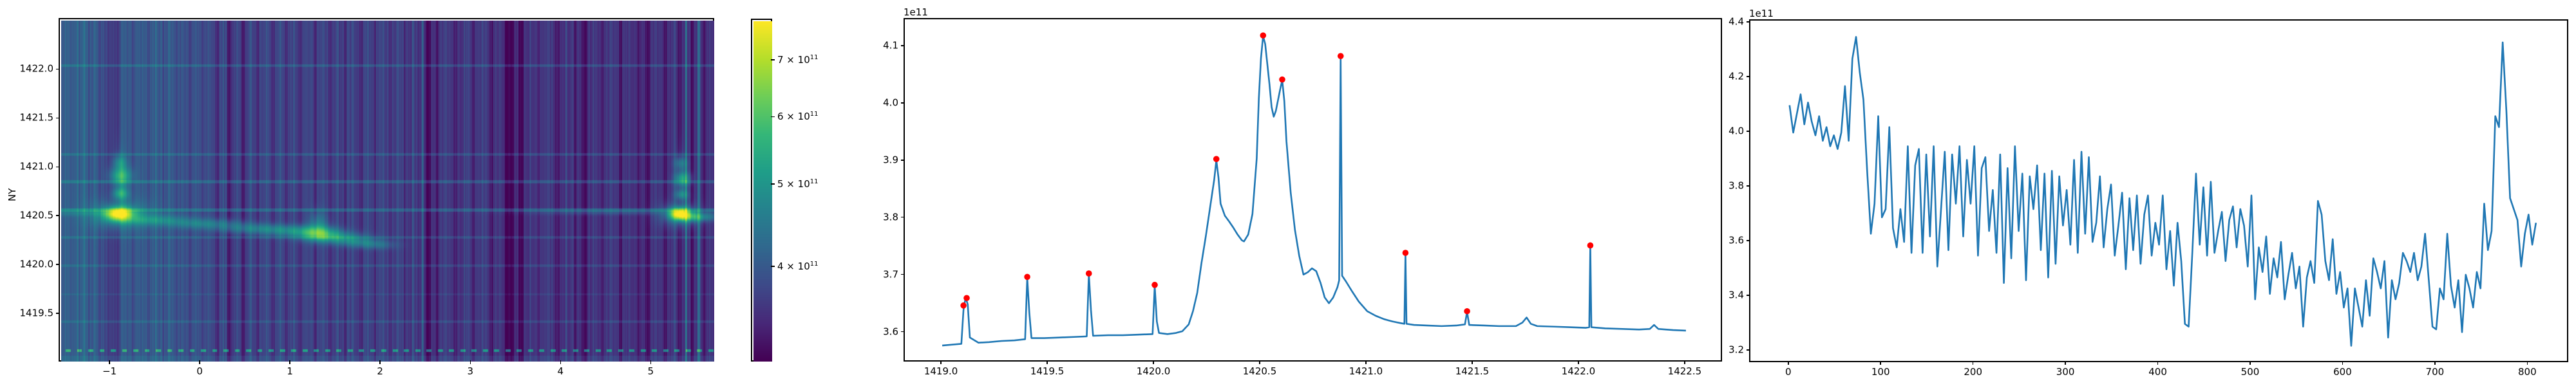 Image resolution: width=2576 pixels, height=386 pixels. I want to click on colorbar-tick-label: 6 × 1011, so click(797, 116).